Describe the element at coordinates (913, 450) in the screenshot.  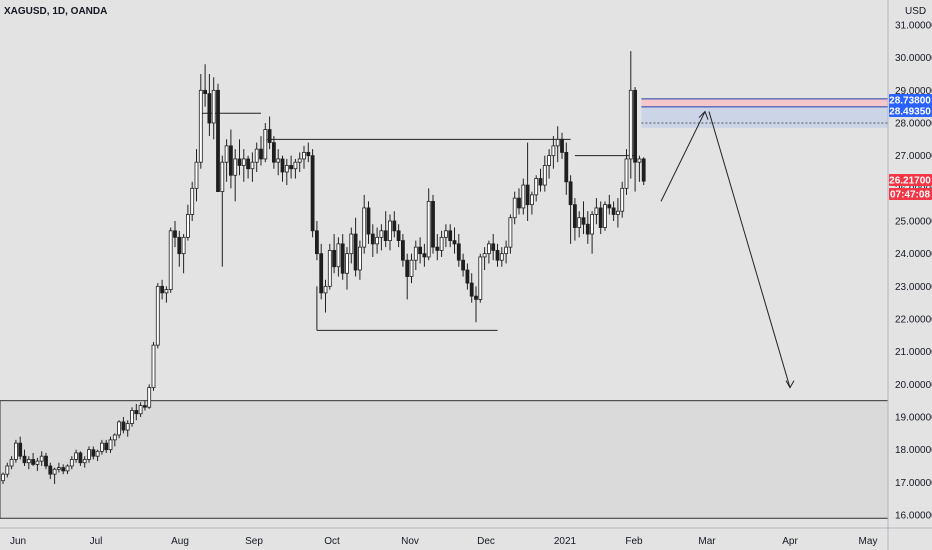
I see `y-tick-label: 18.00000` at that location.